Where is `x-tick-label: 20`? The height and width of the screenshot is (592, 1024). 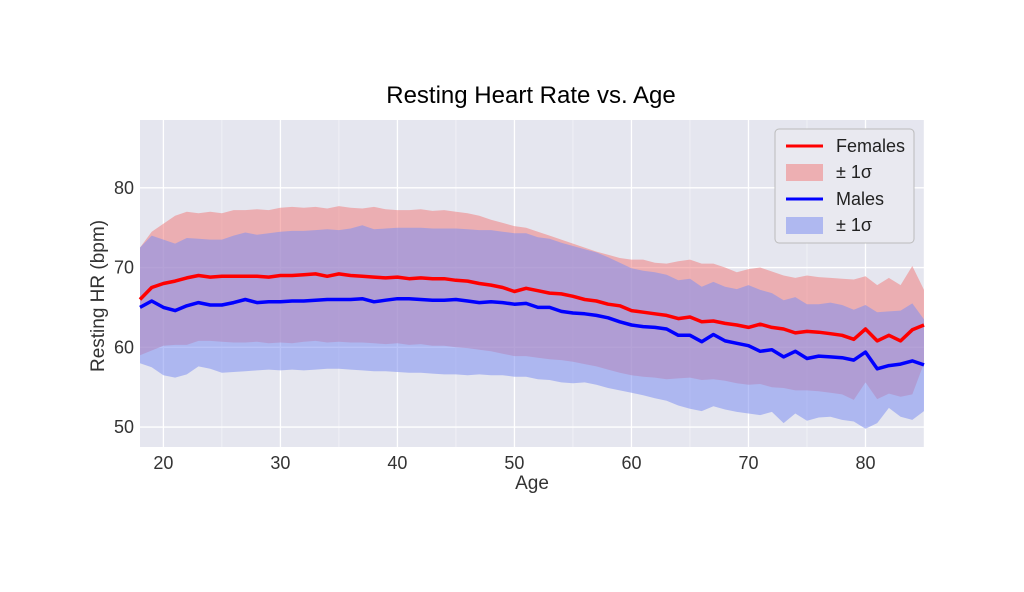
x-tick-label: 20 is located at coordinates (163, 463).